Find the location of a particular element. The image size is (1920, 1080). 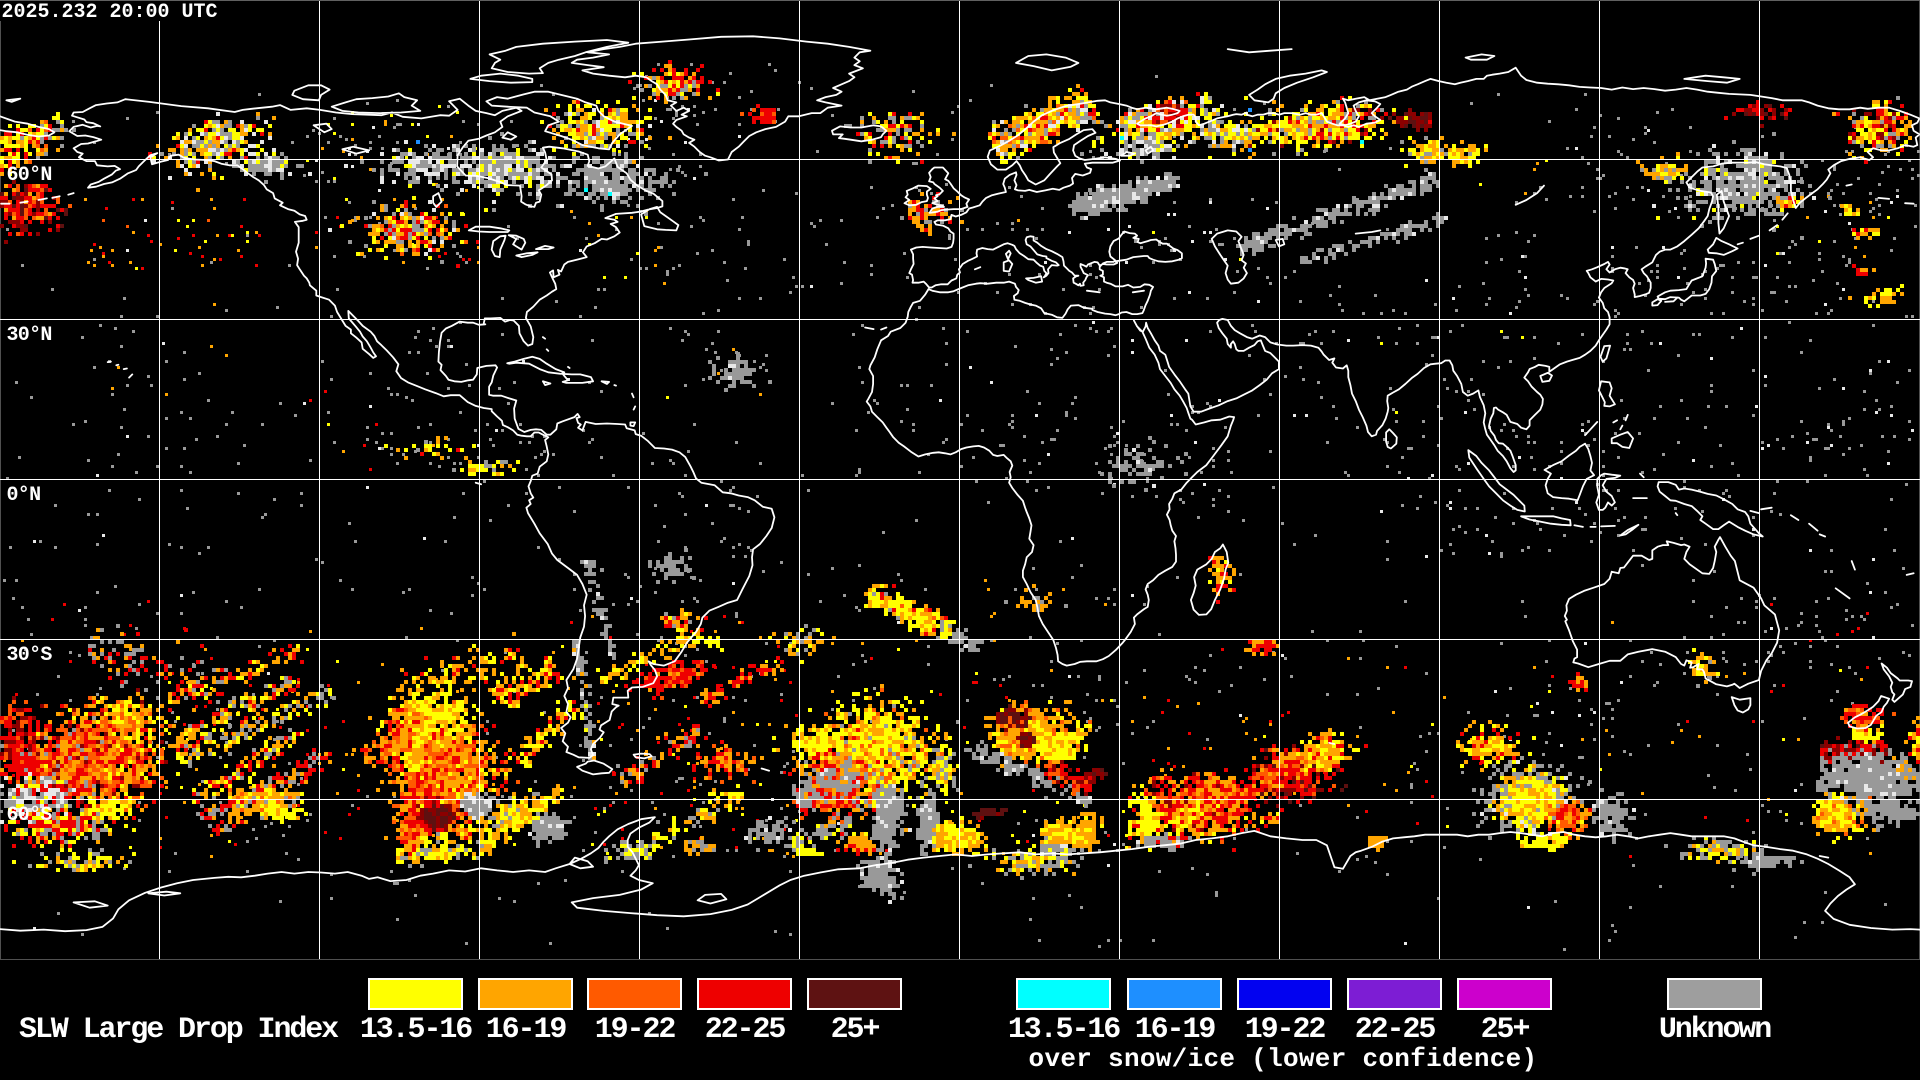

svg-text: 2025.232 20:00 UTC is located at coordinates (110, 12).